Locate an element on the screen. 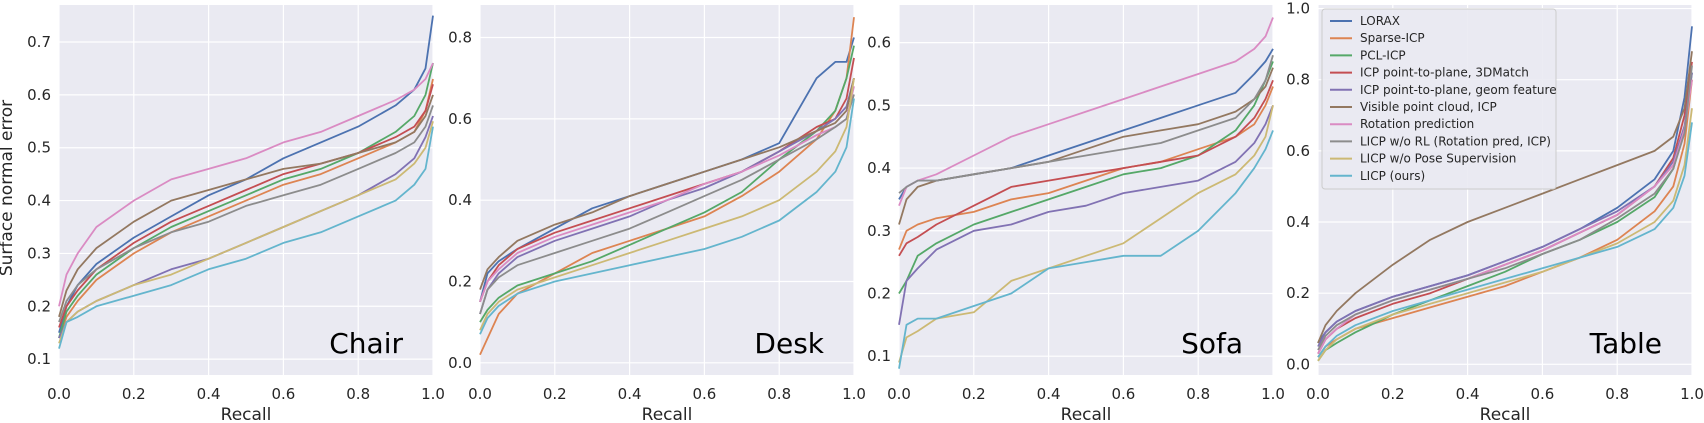 The height and width of the screenshot is (423, 1704). legend-entry: LICP w/o Pose Supervision is located at coordinates (1423, 159).